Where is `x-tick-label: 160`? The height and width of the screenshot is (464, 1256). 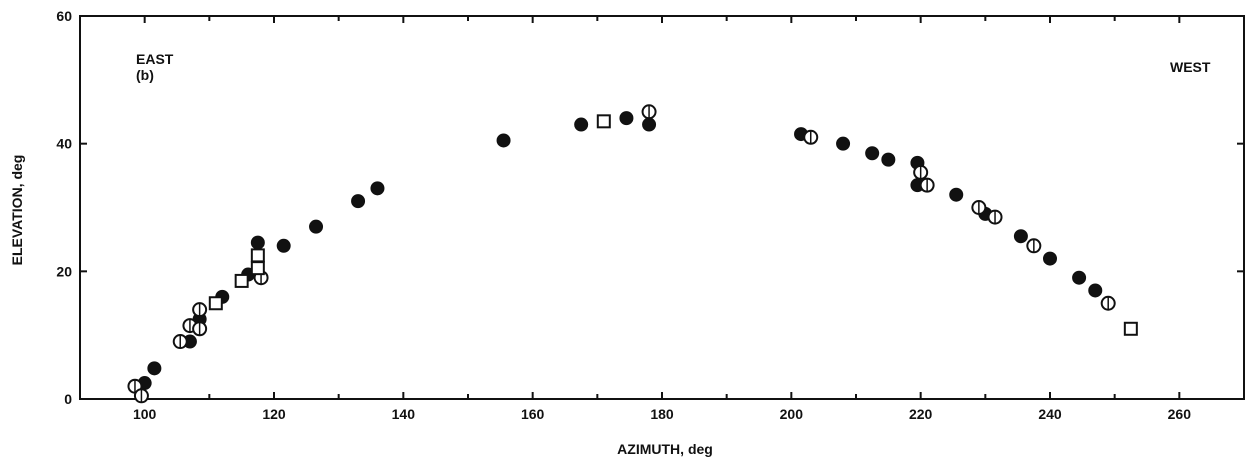
x-tick-label: 160 is located at coordinates (533, 414).